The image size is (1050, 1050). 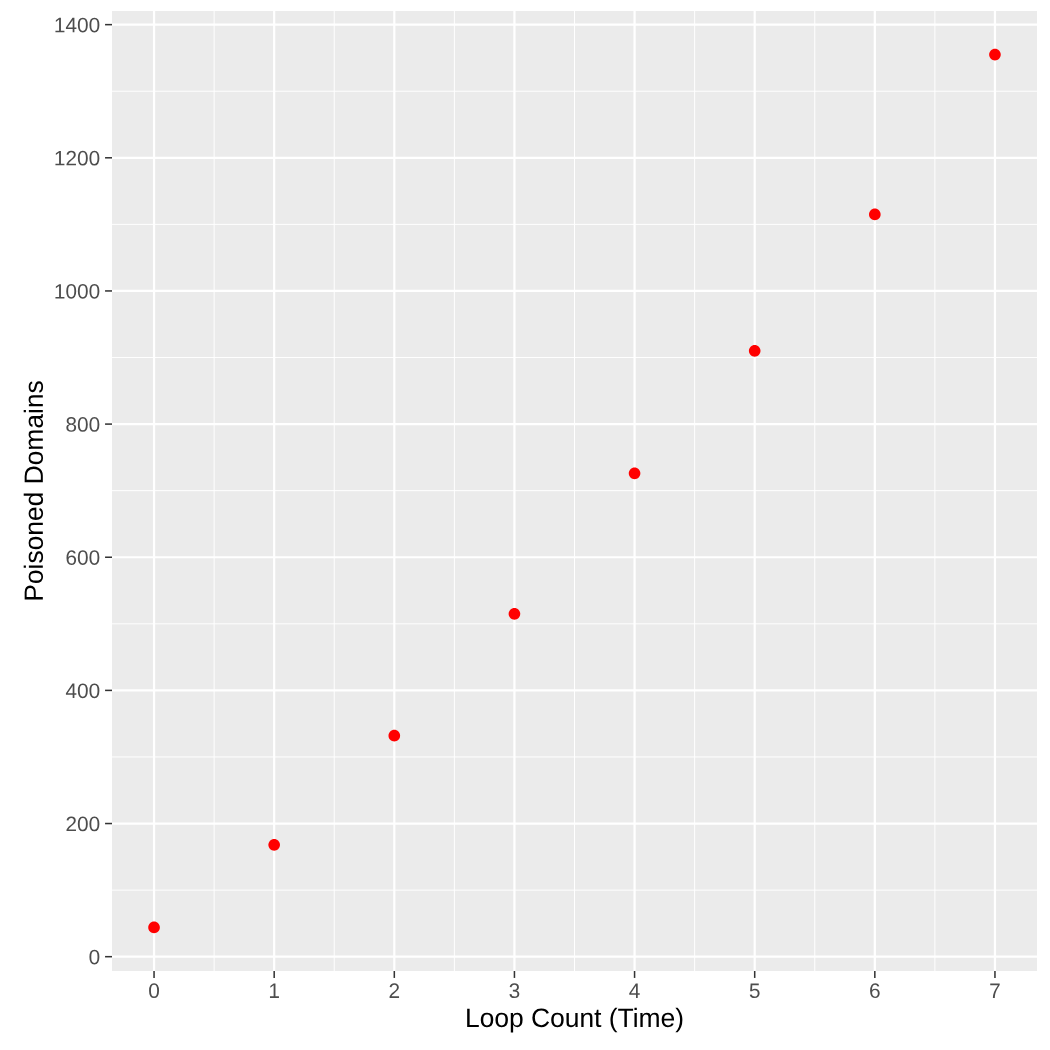 What do you see at coordinates (754, 991) in the screenshot?
I see `x-tick-label: 5` at bounding box center [754, 991].